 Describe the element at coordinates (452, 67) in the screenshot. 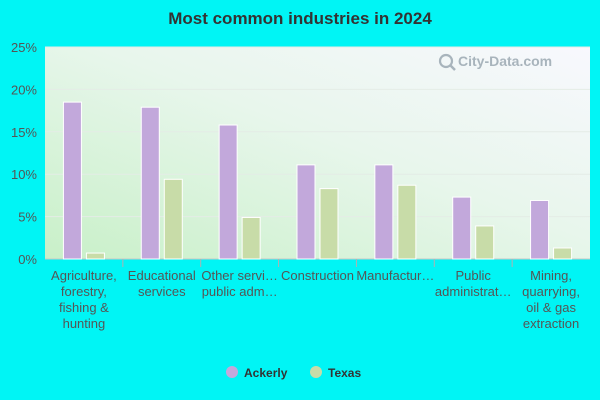

I see `watermark-search-icon-handle` at that location.